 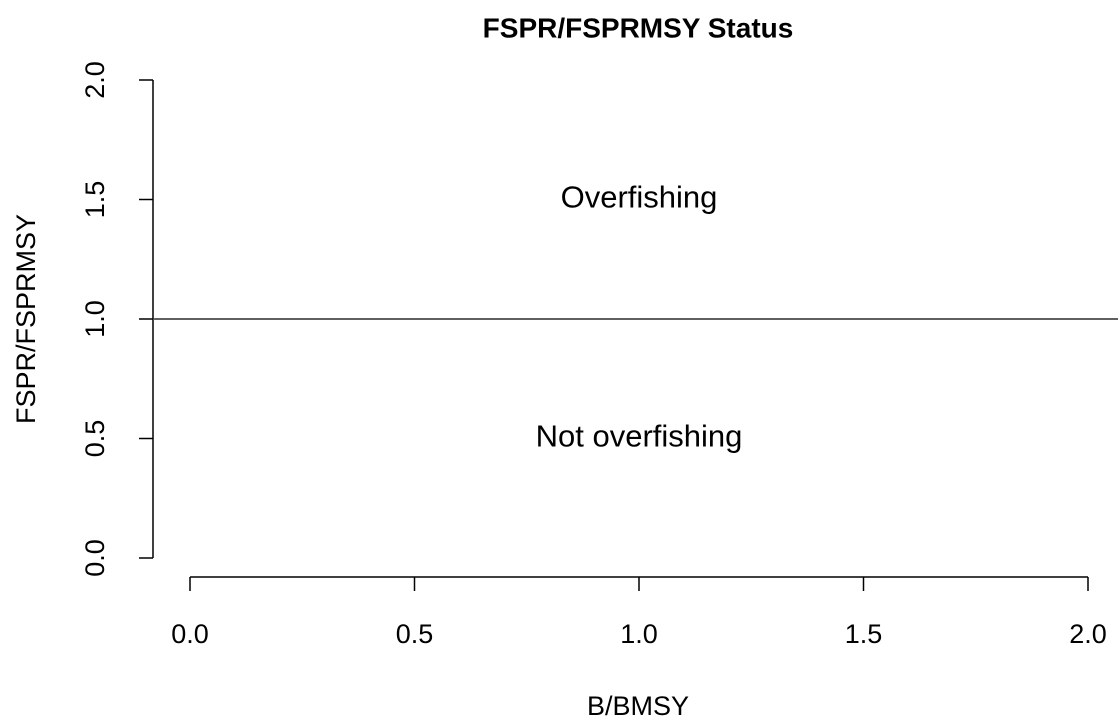 I want to click on x-axis-label: B/BMSY, so click(x=638, y=706).